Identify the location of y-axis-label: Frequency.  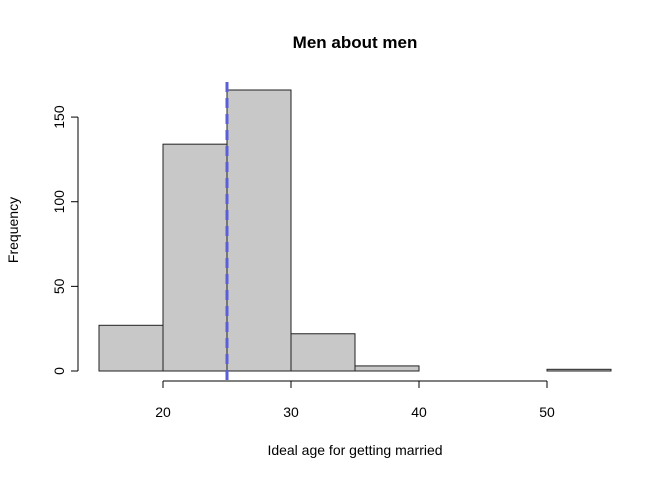
(13, 230).